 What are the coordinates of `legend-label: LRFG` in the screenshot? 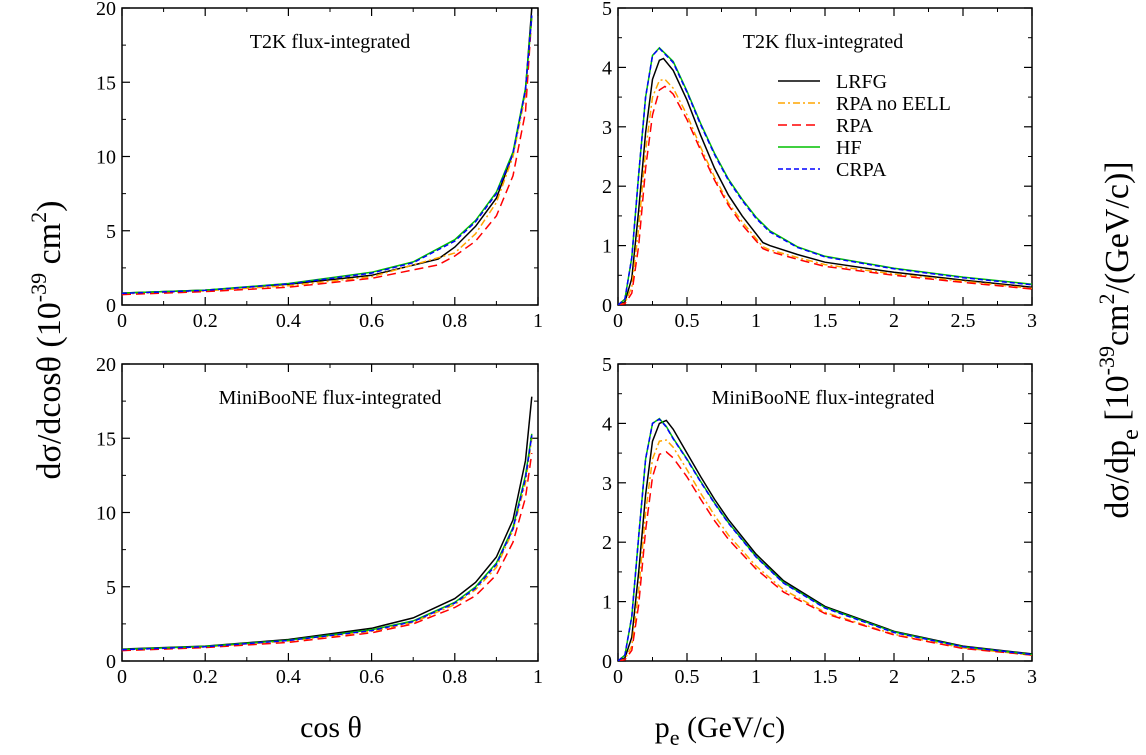 It's located at (861, 82).